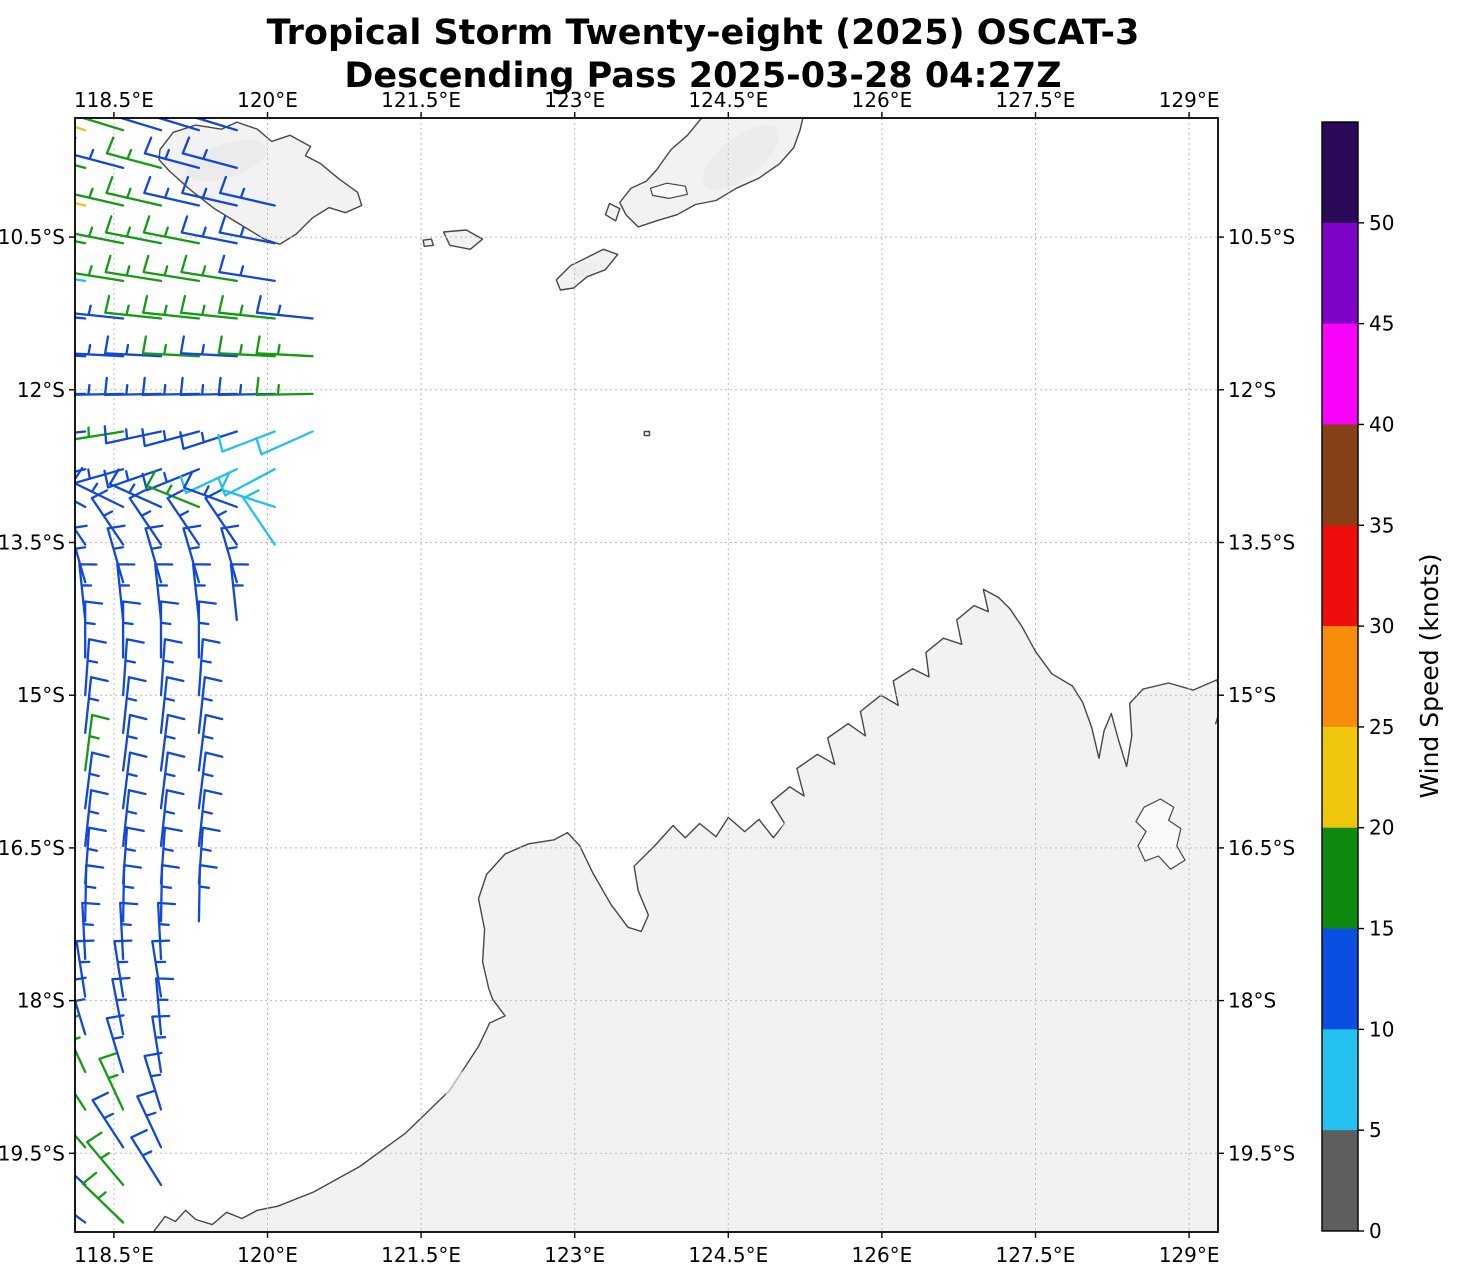 The height and width of the screenshot is (1264, 1457). I want to click on chart-title-line2: Descending Pass 2025-03-28 04:27Z, so click(702, 76).